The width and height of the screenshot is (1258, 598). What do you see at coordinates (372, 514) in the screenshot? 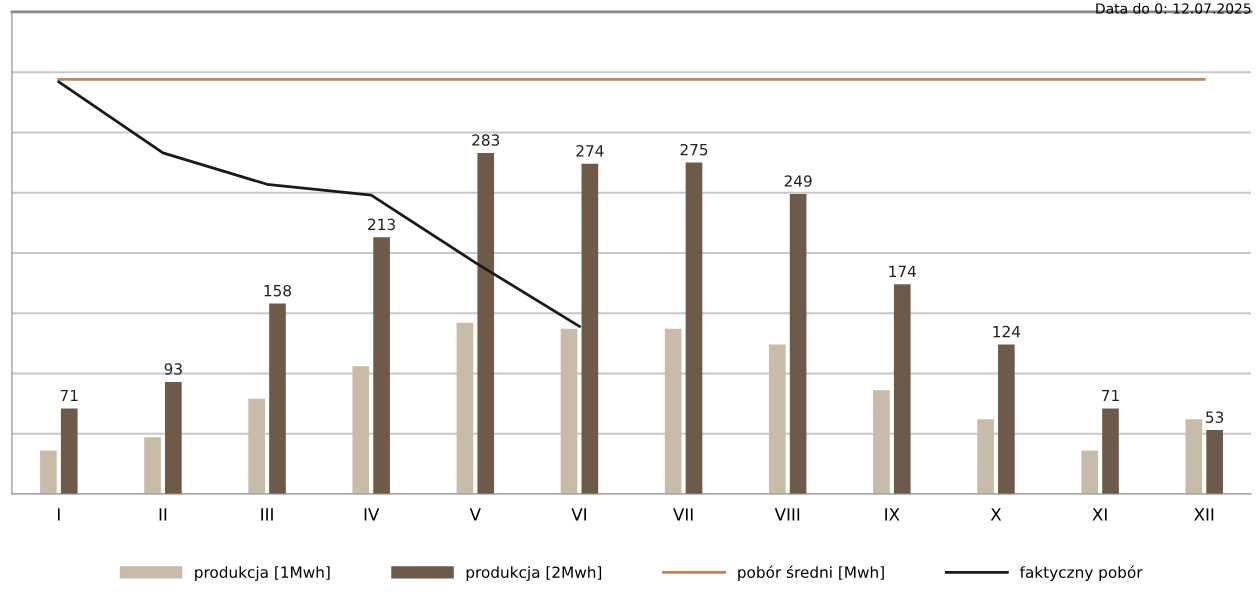
I see `x-tick-label: IV` at bounding box center [372, 514].